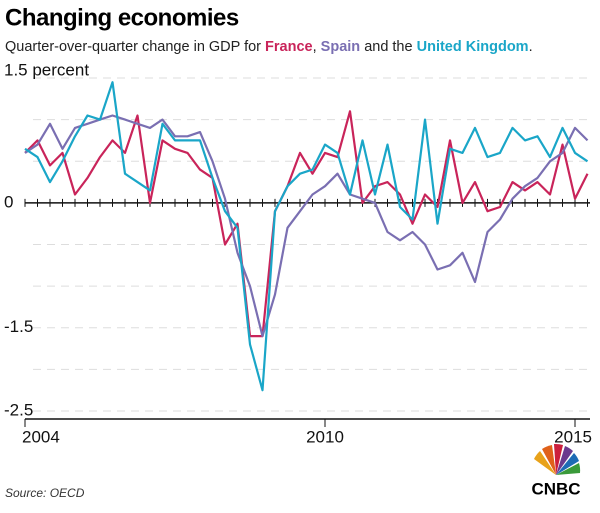  What do you see at coordinates (325, 436) in the screenshot?
I see `x-tick-label: 2010` at bounding box center [325, 436].